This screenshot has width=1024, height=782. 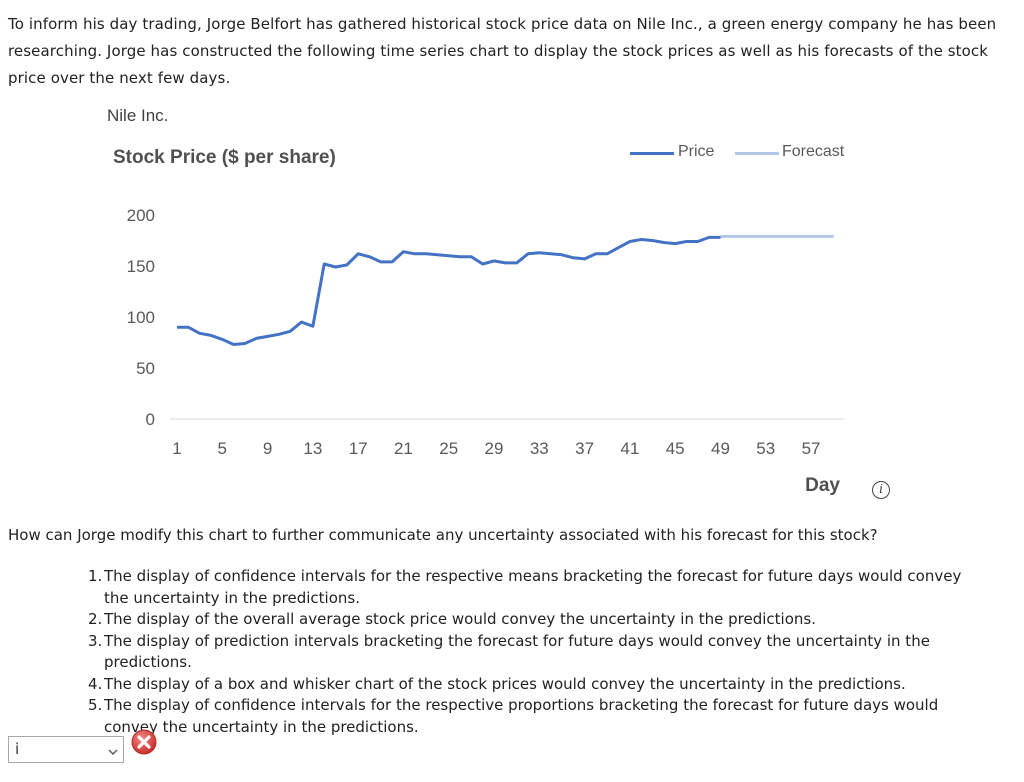 I want to click on x-tick-label: 9, so click(x=267, y=448).